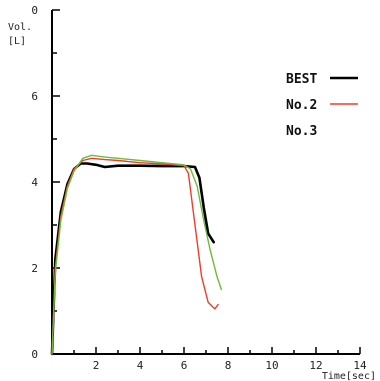 The height and width of the screenshot is (381, 380). What do you see at coordinates (140, 365) in the screenshot?
I see `x-tick-label: 4` at bounding box center [140, 365].